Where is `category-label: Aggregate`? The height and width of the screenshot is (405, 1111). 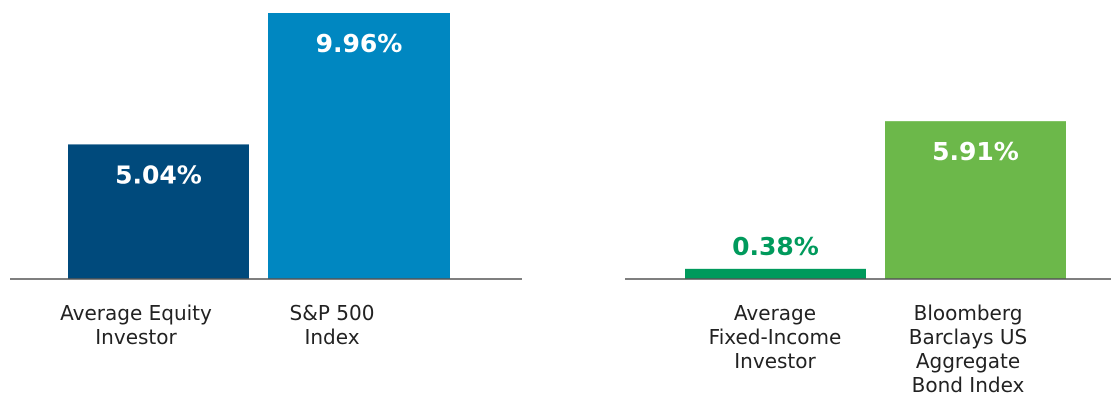 category-label: Aggregate is located at coordinates (968, 361).